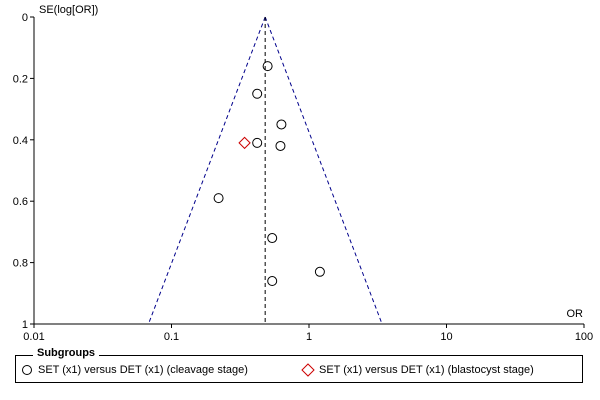  Describe the element at coordinates (20, 264) in the screenshot. I see `y-tick-label: 0.8` at that location.